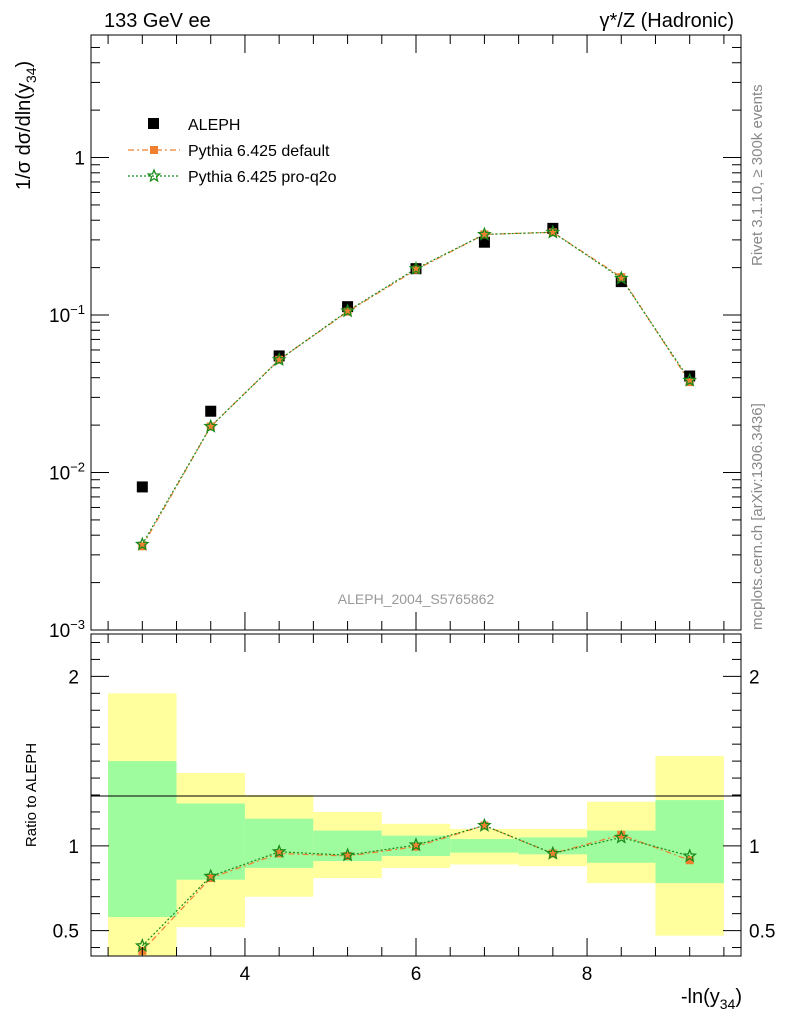 This screenshot has height=1029, width=786. I want to click on legend-marker-aleph, so click(153, 123).